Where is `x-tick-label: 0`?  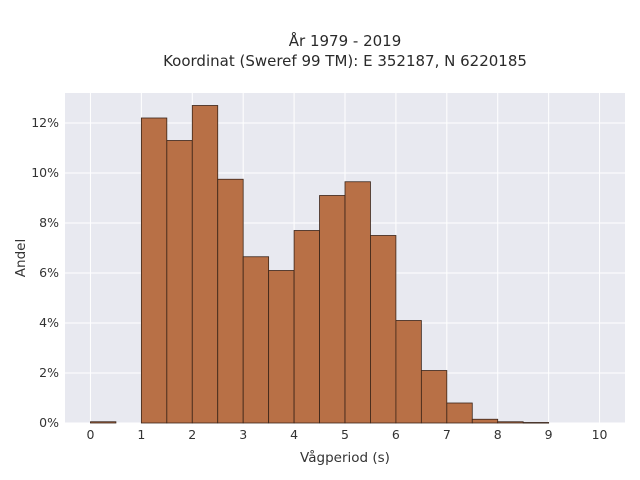 x-tick-label: 0 is located at coordinates (90, 434).